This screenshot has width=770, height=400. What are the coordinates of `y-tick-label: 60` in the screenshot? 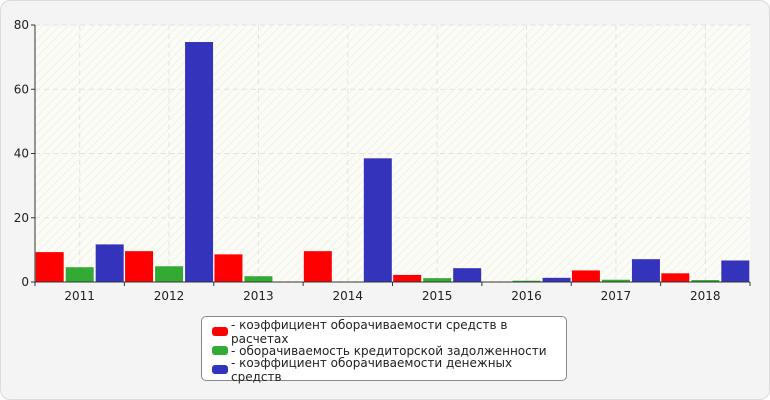 It's located at (21, 89).